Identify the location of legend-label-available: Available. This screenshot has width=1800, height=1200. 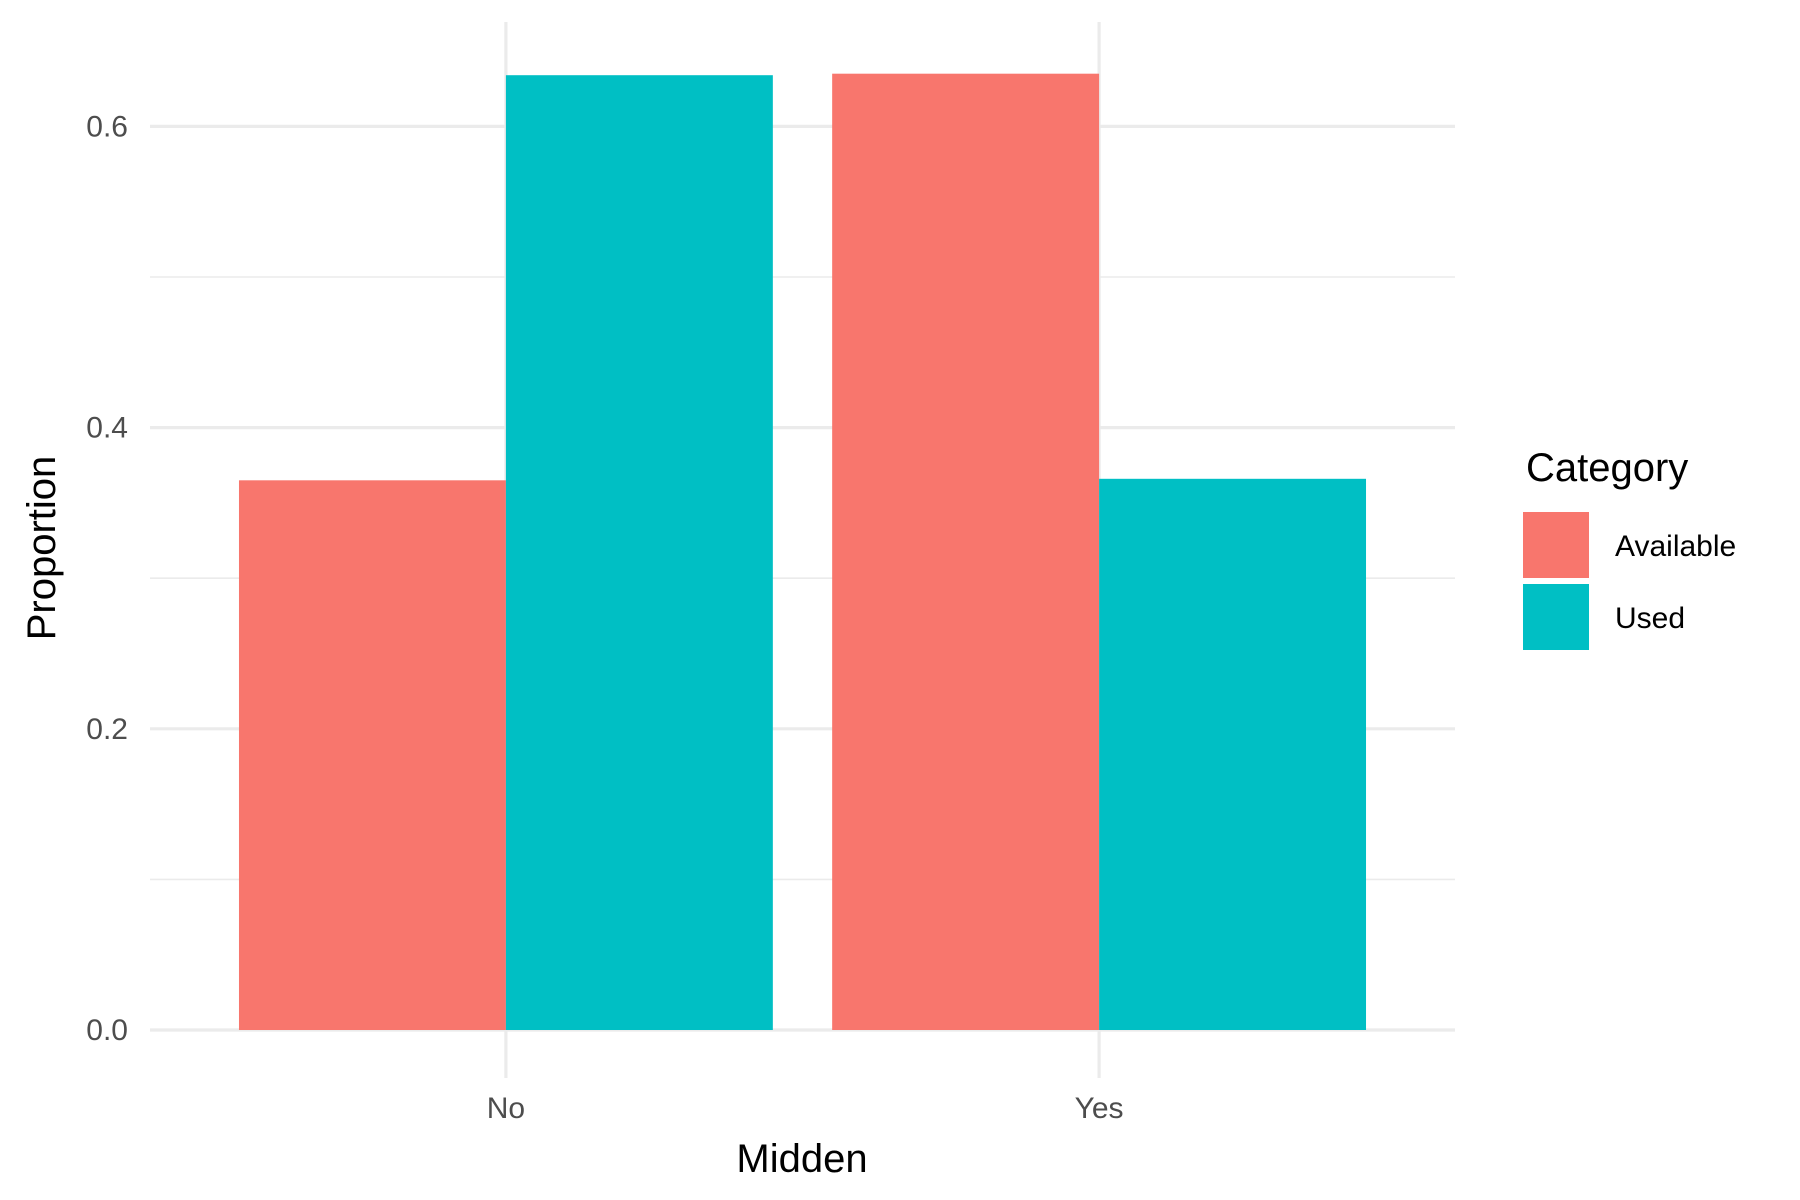
(1675, 546).